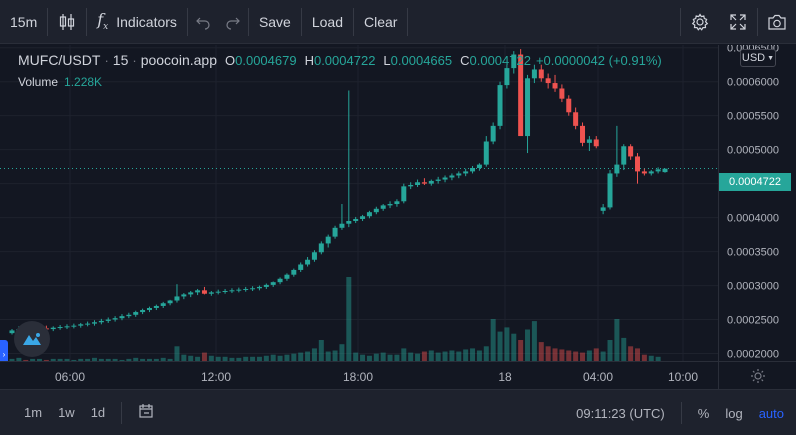 The height and width of the screenshot is (435, 796). I want to click on axis-settings, so click(757, 375).